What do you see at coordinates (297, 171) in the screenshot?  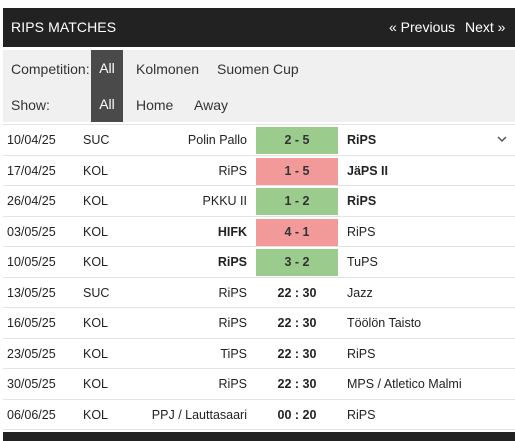 I see `match-score: 1 - 5` at bounding box center [297, 171].